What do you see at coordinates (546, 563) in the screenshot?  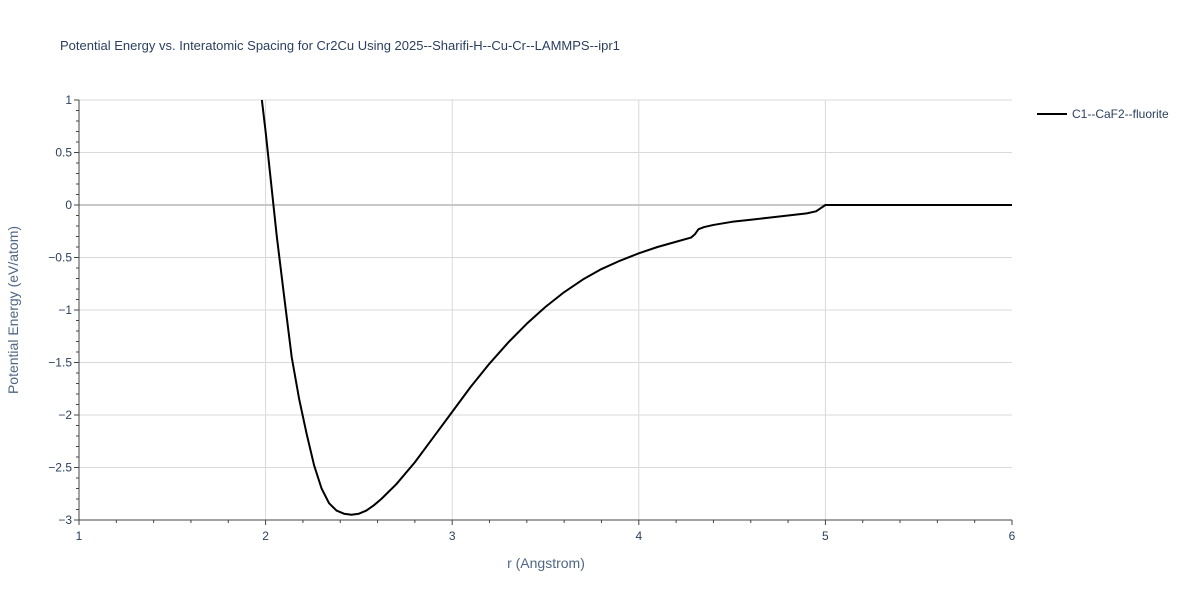 I see `x-axis-title: r (Angstrom)` at bounding box center [546, 563].